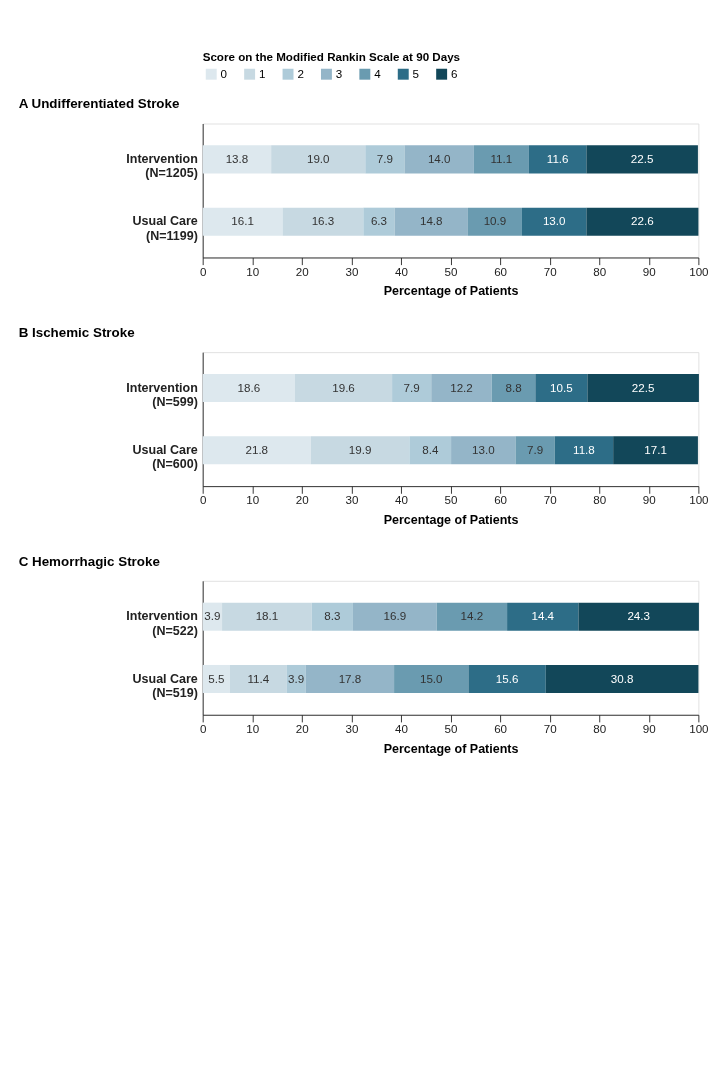 Image resolution: width=727 pixels, height=1083 pixels. What do you see at coordinates (224, 73) in the screenshot?
I see `legend-label: 0` at bounding box center [224, 73].